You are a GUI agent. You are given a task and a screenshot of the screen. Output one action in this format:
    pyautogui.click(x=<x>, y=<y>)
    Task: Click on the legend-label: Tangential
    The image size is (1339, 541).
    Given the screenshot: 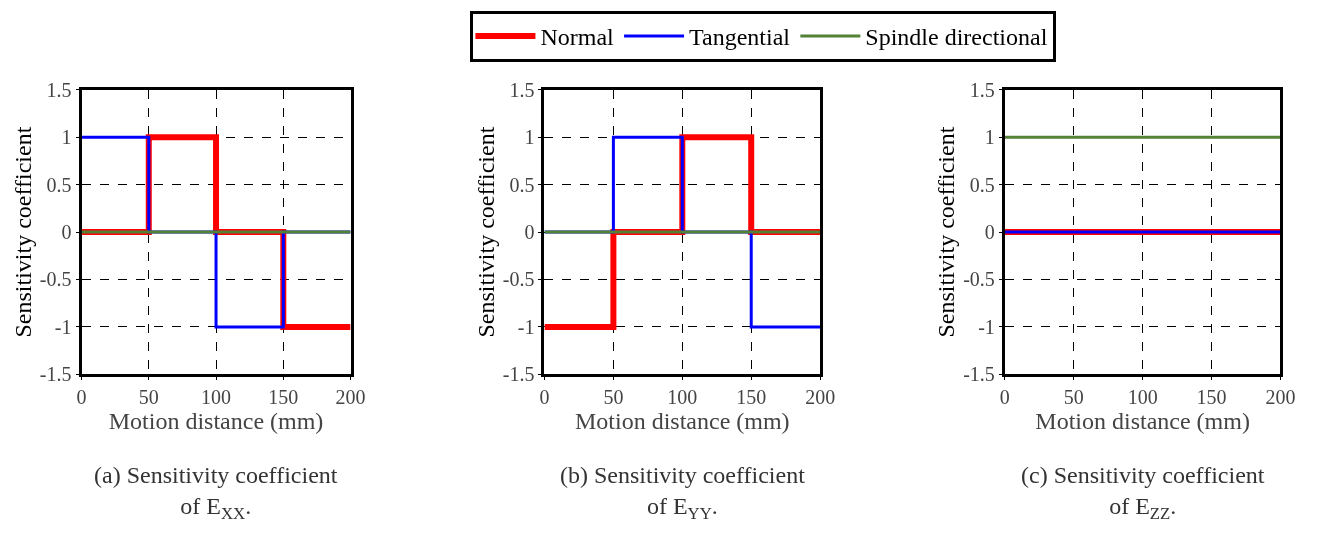 What is the action you would take?
    pyautogui.click(x=740, y=37)
    